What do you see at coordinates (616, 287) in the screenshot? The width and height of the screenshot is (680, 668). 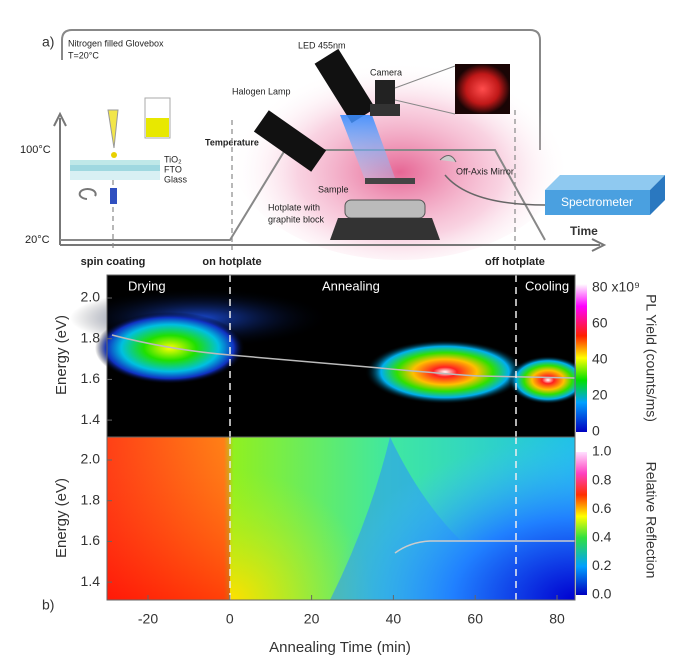 I see `colorbar-tick-label: 80 x10⁹` at bounding box center [616, 287].